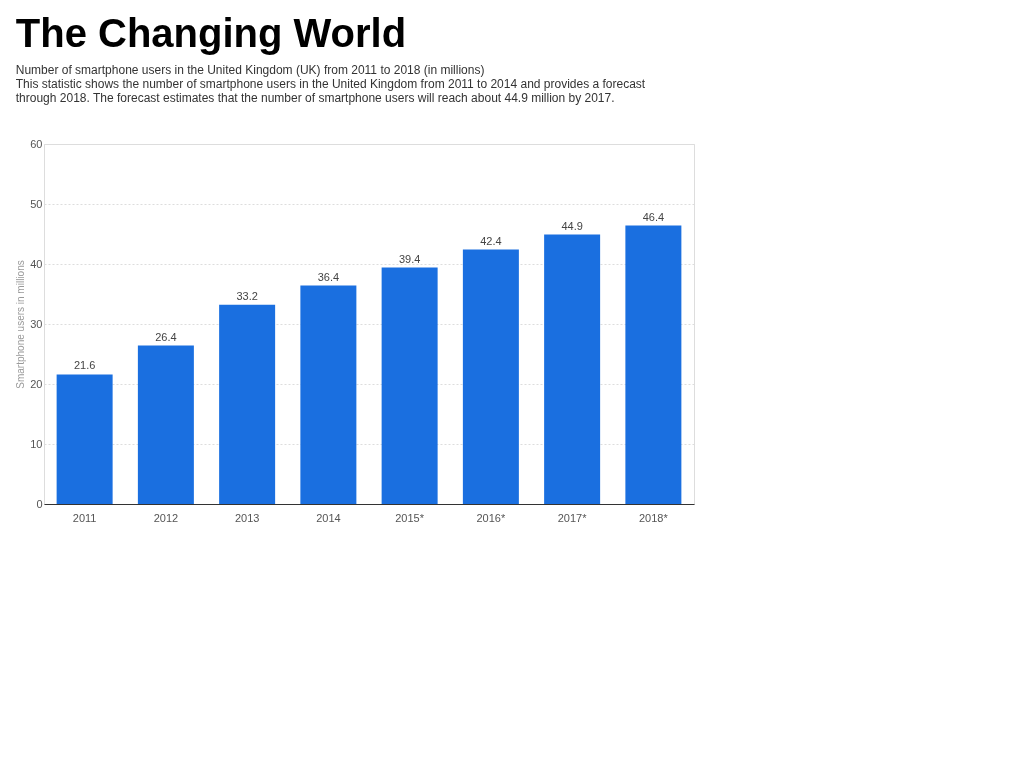  Describe the element at coordinates (491, 240) in the screenshot. I see `data-label: 42.4` at that location.